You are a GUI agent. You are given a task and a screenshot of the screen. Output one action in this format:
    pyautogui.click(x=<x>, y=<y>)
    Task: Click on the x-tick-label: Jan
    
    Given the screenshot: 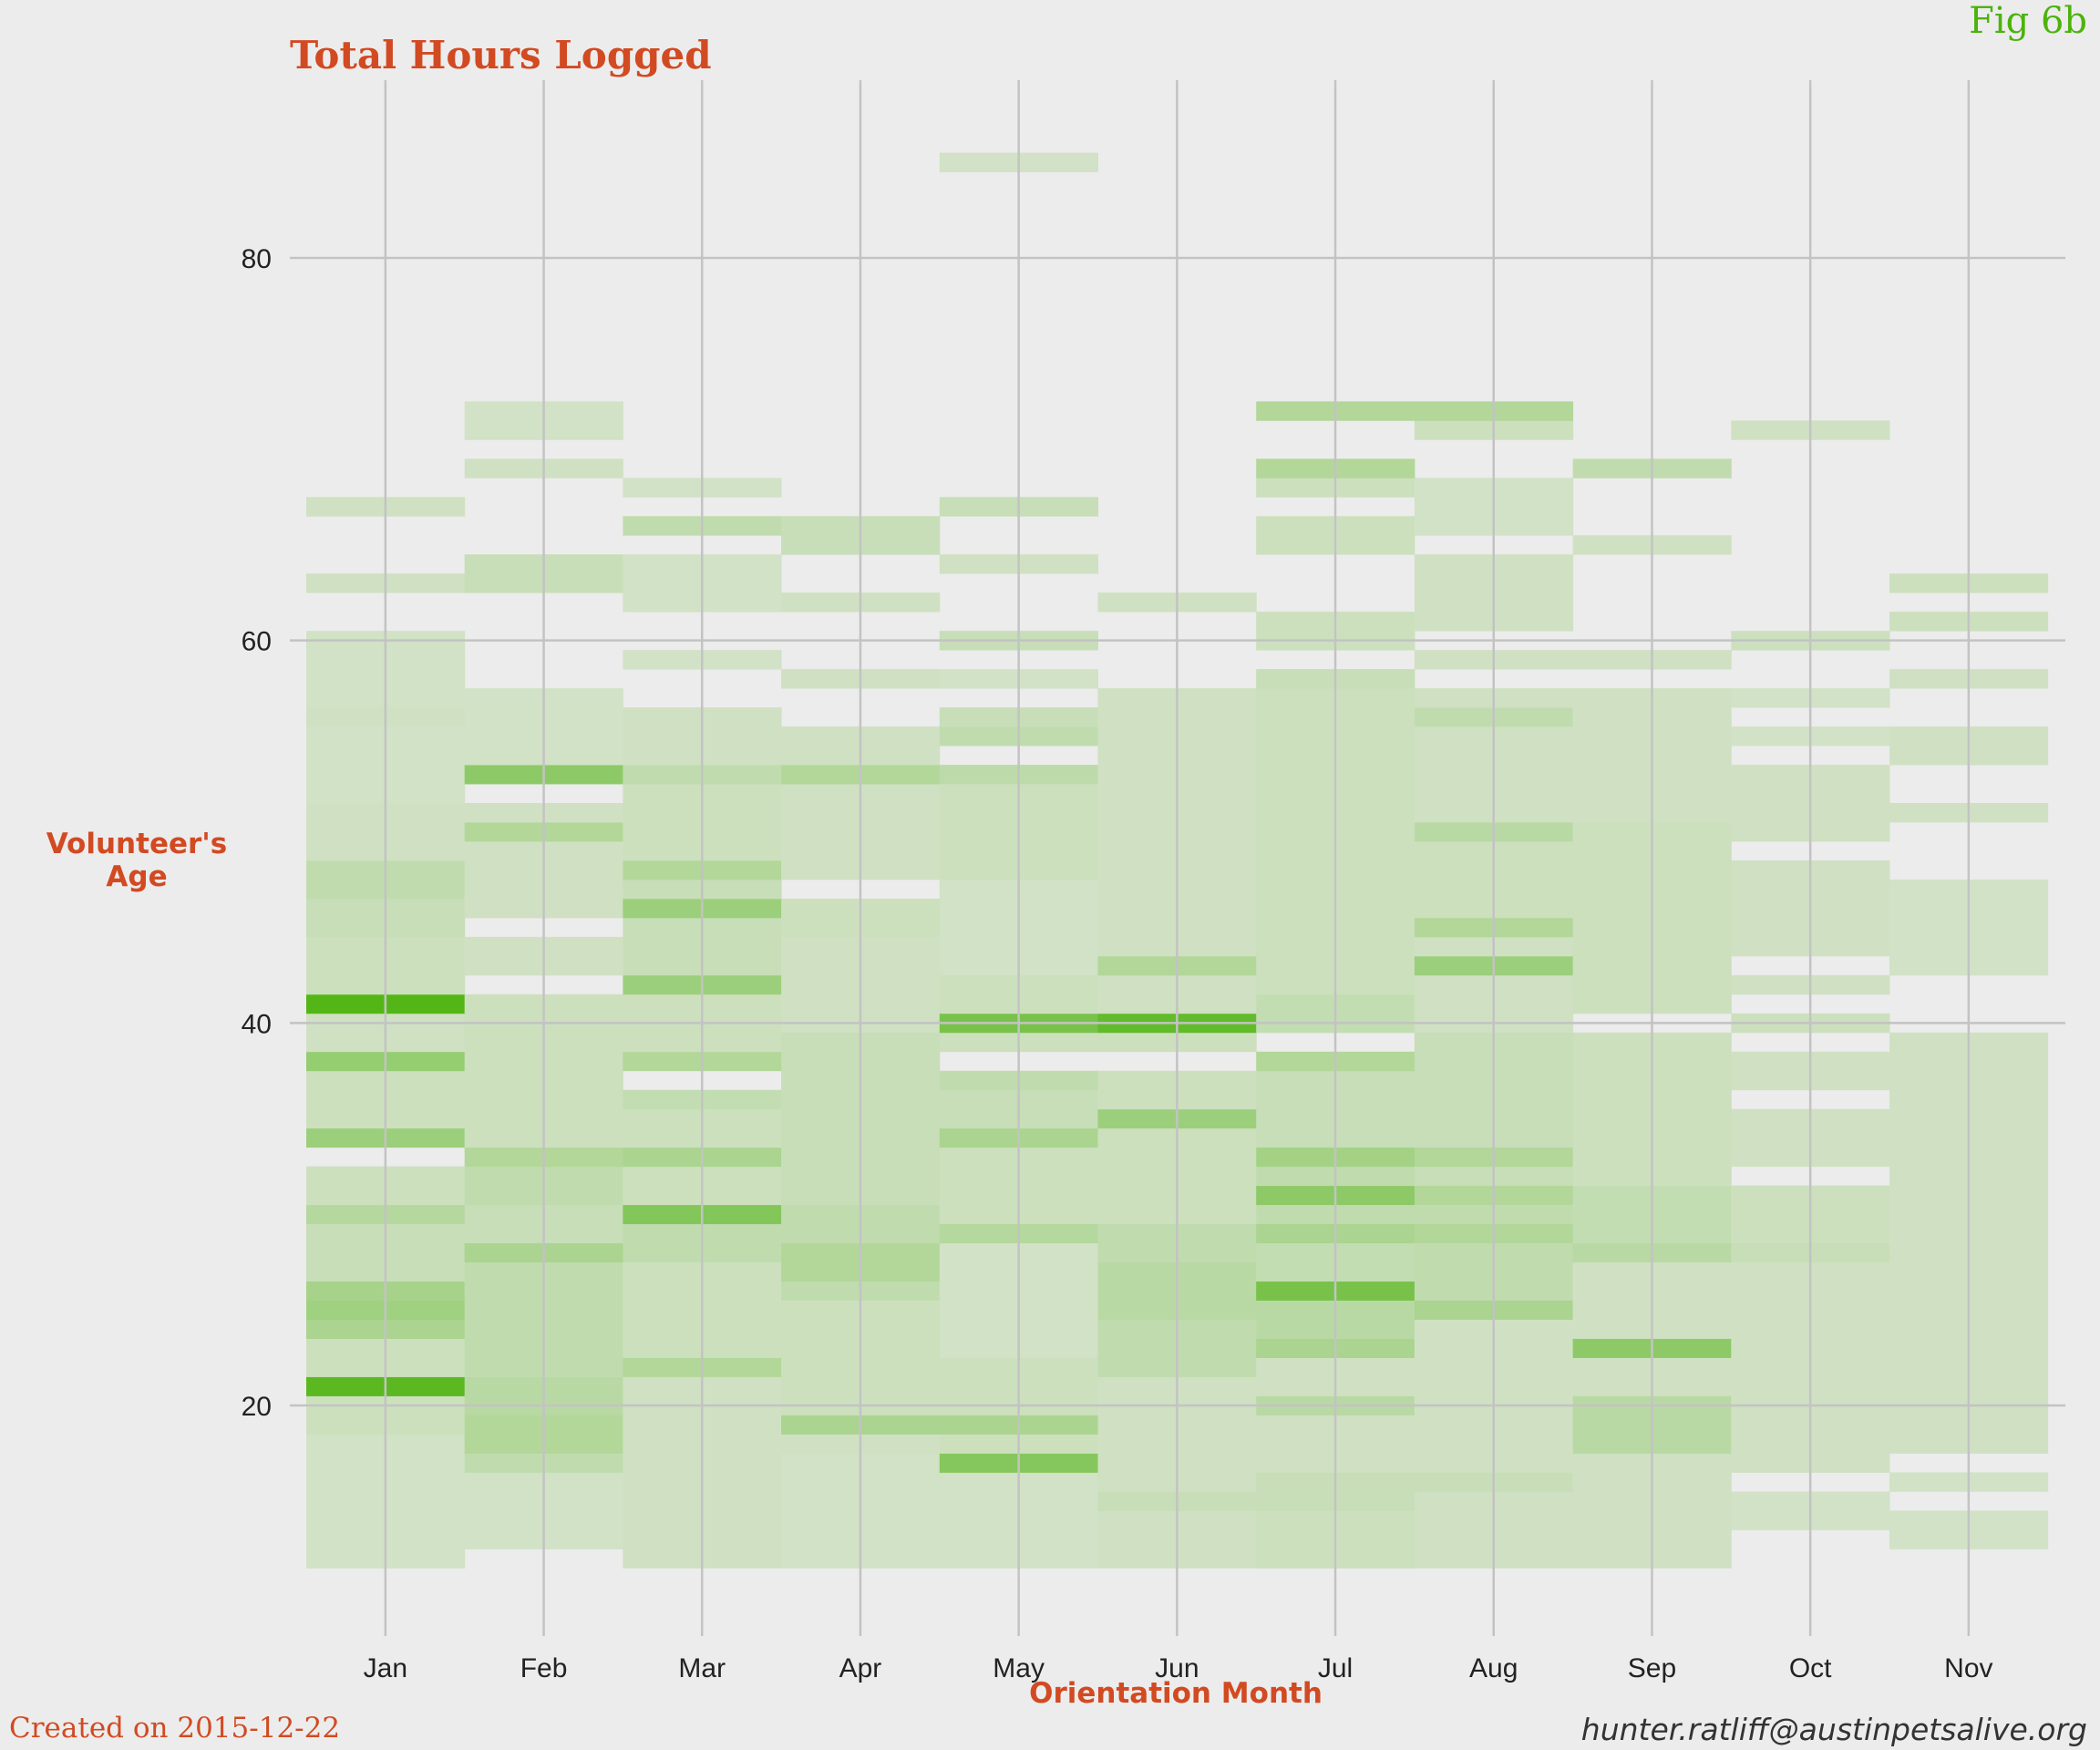 What is the action you would take?
    pyautogui.click(x=385, y=1668)
    